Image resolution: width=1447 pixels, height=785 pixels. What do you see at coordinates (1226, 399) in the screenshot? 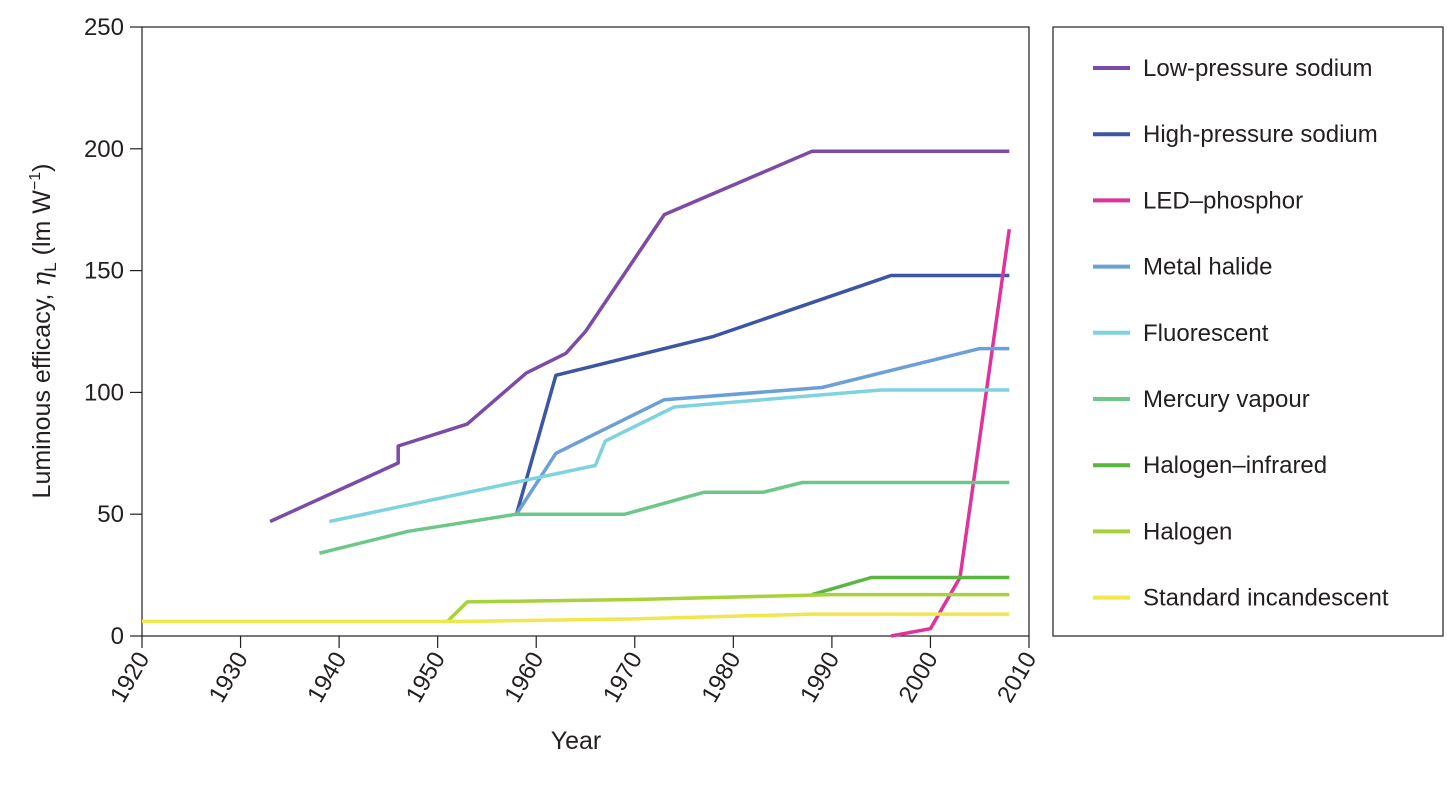
I see `legend-label: Mercury vapour` at bounding box center [1226, 399].